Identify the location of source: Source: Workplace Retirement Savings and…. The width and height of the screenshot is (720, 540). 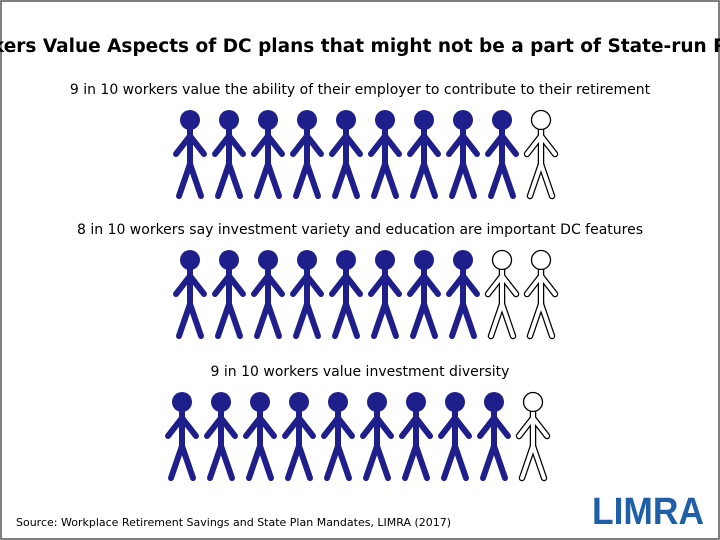
(233, 522).